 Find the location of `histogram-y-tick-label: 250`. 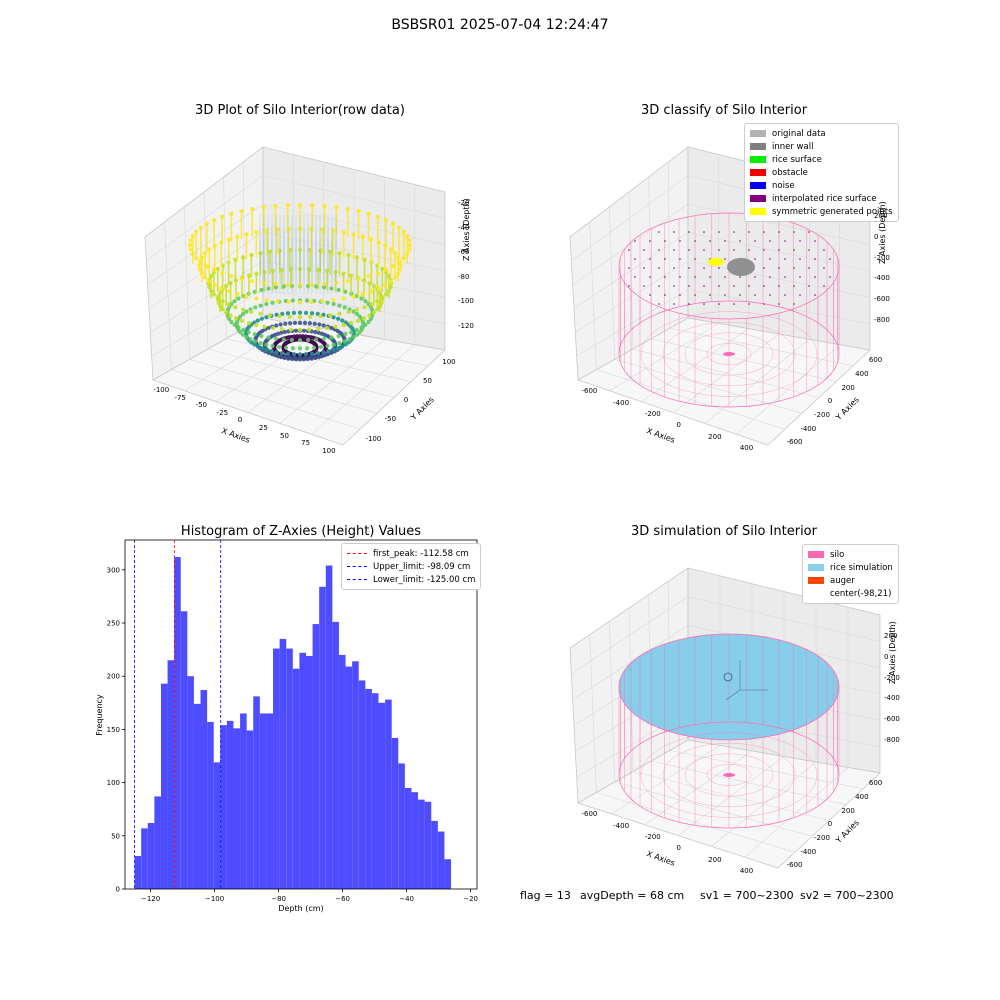

histogram-y-tick-label: 250 is located at coordinates (113, 623).